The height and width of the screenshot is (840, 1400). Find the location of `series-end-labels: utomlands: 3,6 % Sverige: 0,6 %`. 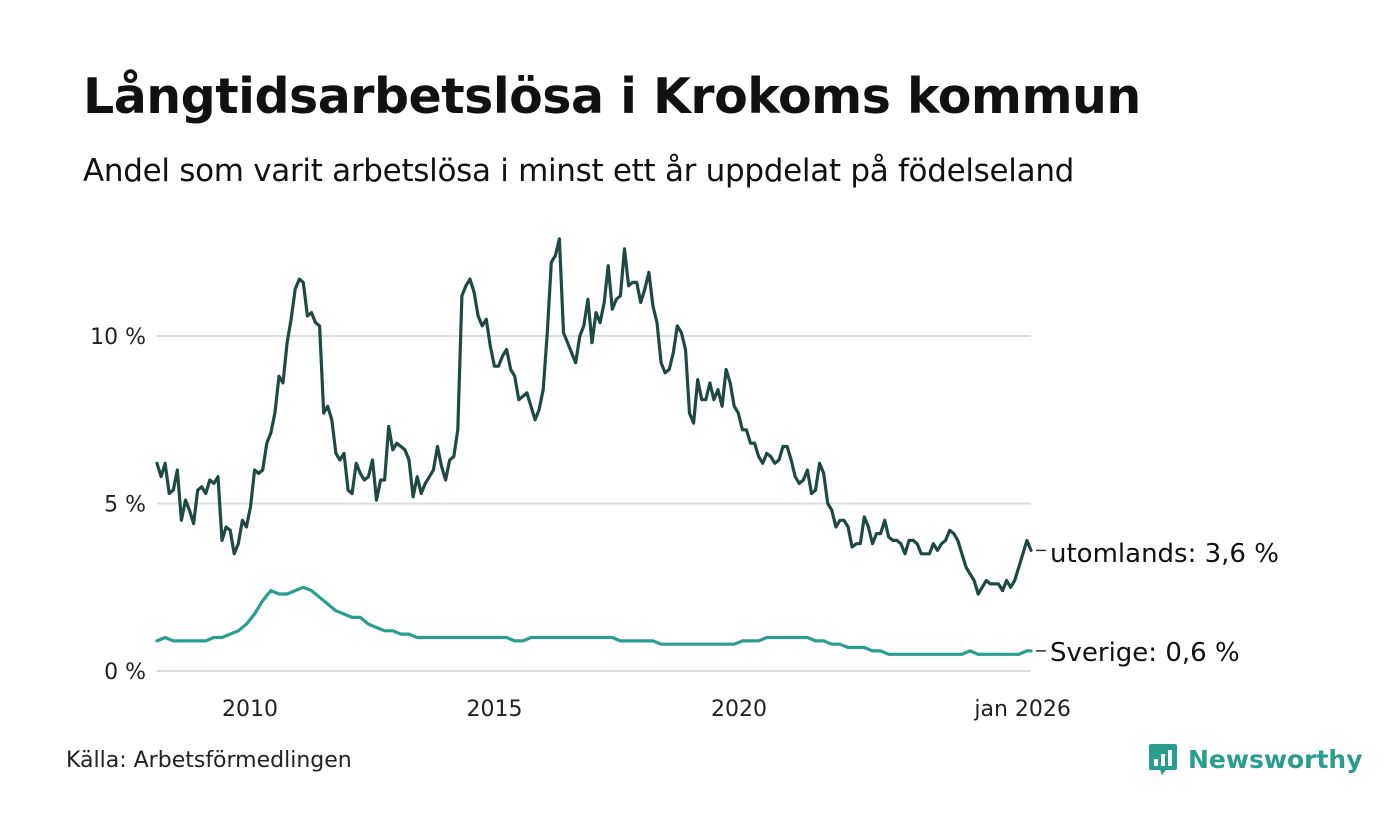

series-end-labels: utomlands: 3,6 % Sverige: 0,6 % is located at coordinates (1157, 603).